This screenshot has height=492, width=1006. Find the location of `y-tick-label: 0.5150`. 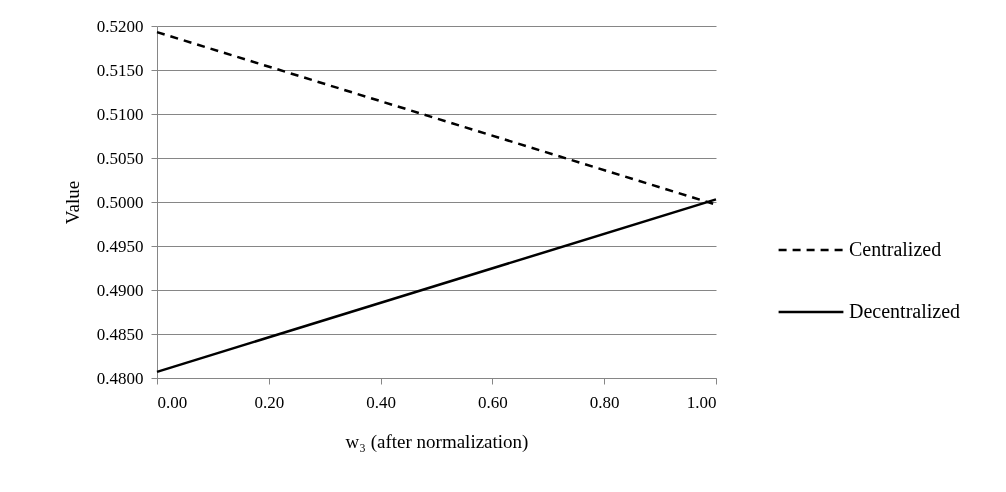

y-tick-label: 0.5150 is located at coordinates (120, 70).